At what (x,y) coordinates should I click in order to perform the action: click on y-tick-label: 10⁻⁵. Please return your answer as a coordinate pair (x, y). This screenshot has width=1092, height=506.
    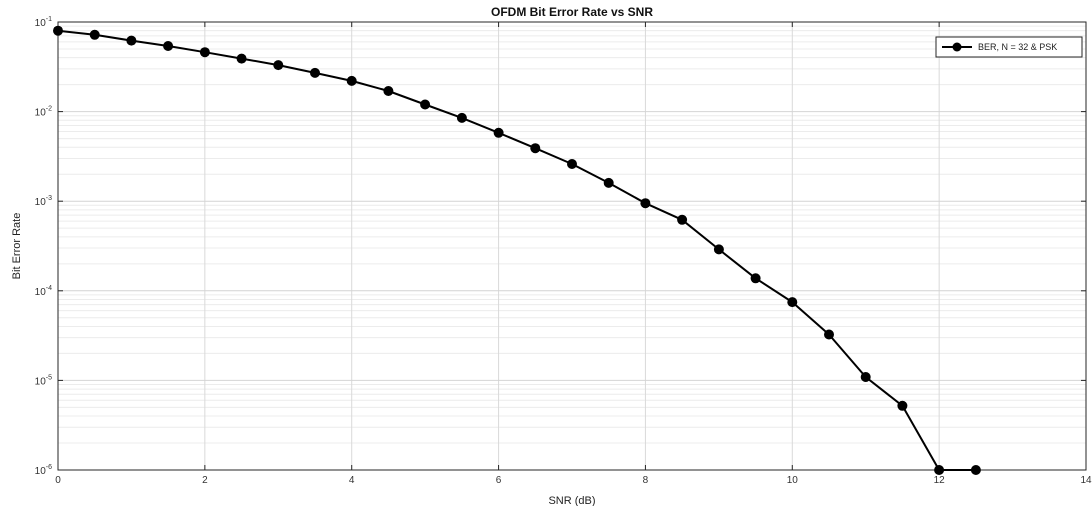
    Looking at the image, I should click on (43, 380).